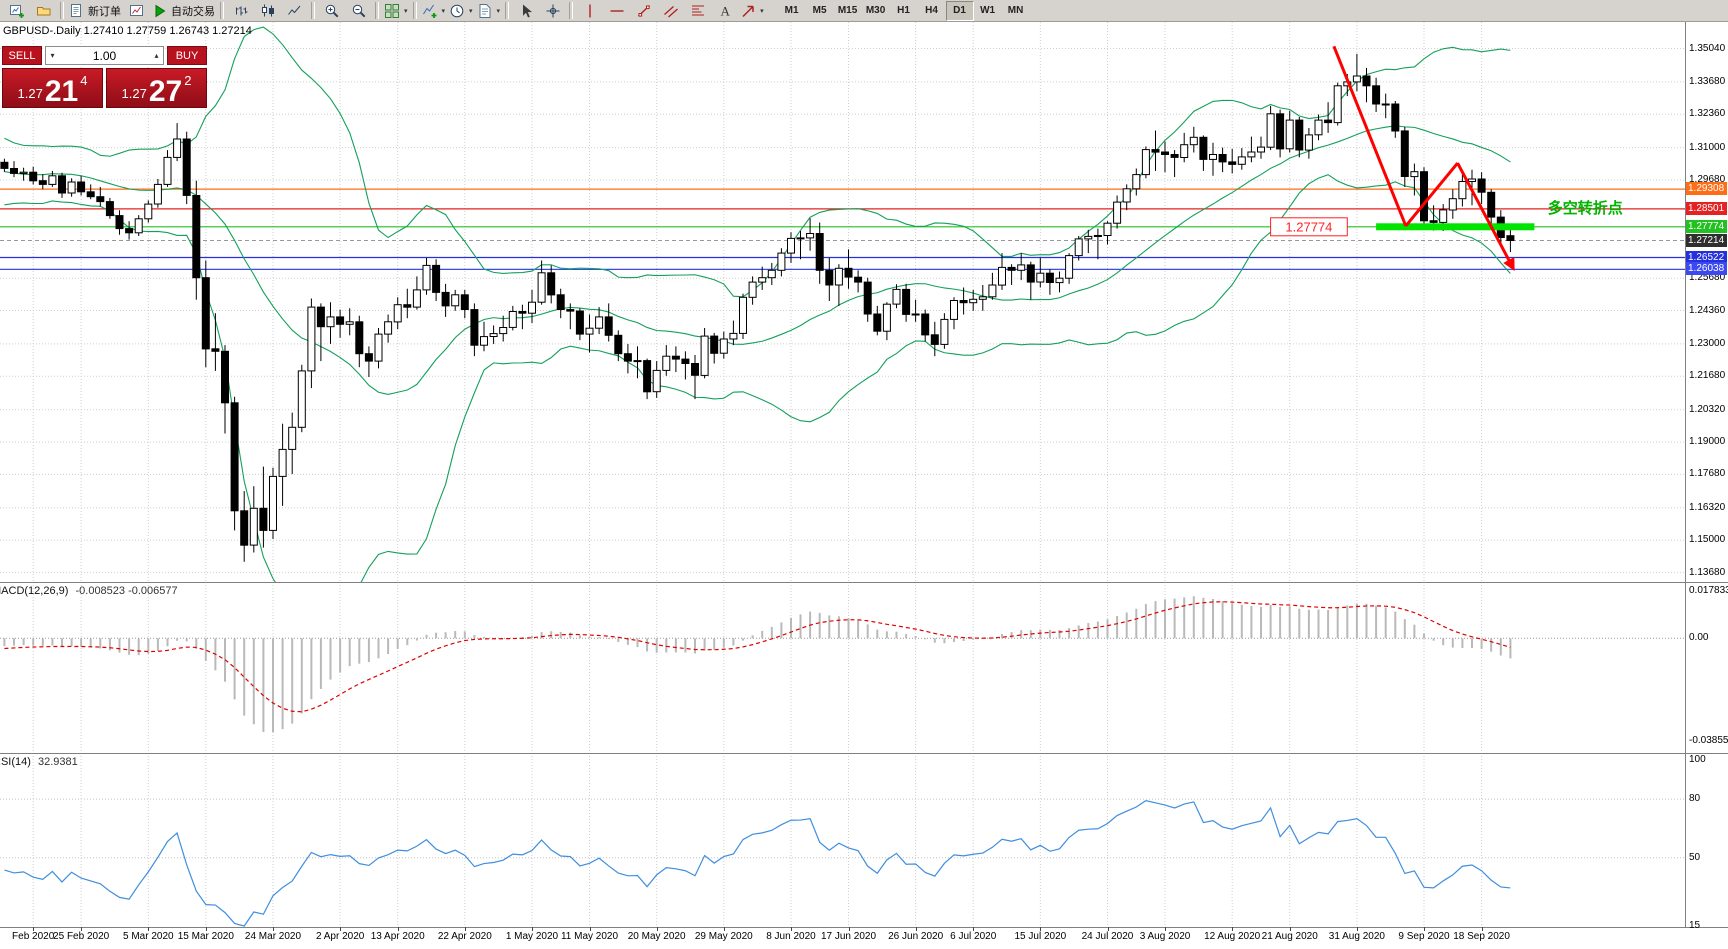 Image resolution: width=1728 pixels, height=949 pixels. What do you see at coordinates (1040, 936) in the screenshot?
I see `time-axis-label: 15 Jul 2020` at bounding box center [1040, 936].